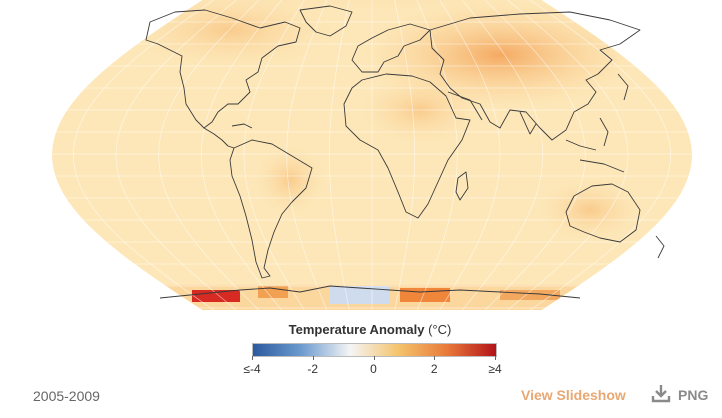 Image resolution: width=722 pixels, height=418 pixels. Describe the element at coordinates (373, 369) in the screenshot. I see `legend-tick-label: 0` at that location.